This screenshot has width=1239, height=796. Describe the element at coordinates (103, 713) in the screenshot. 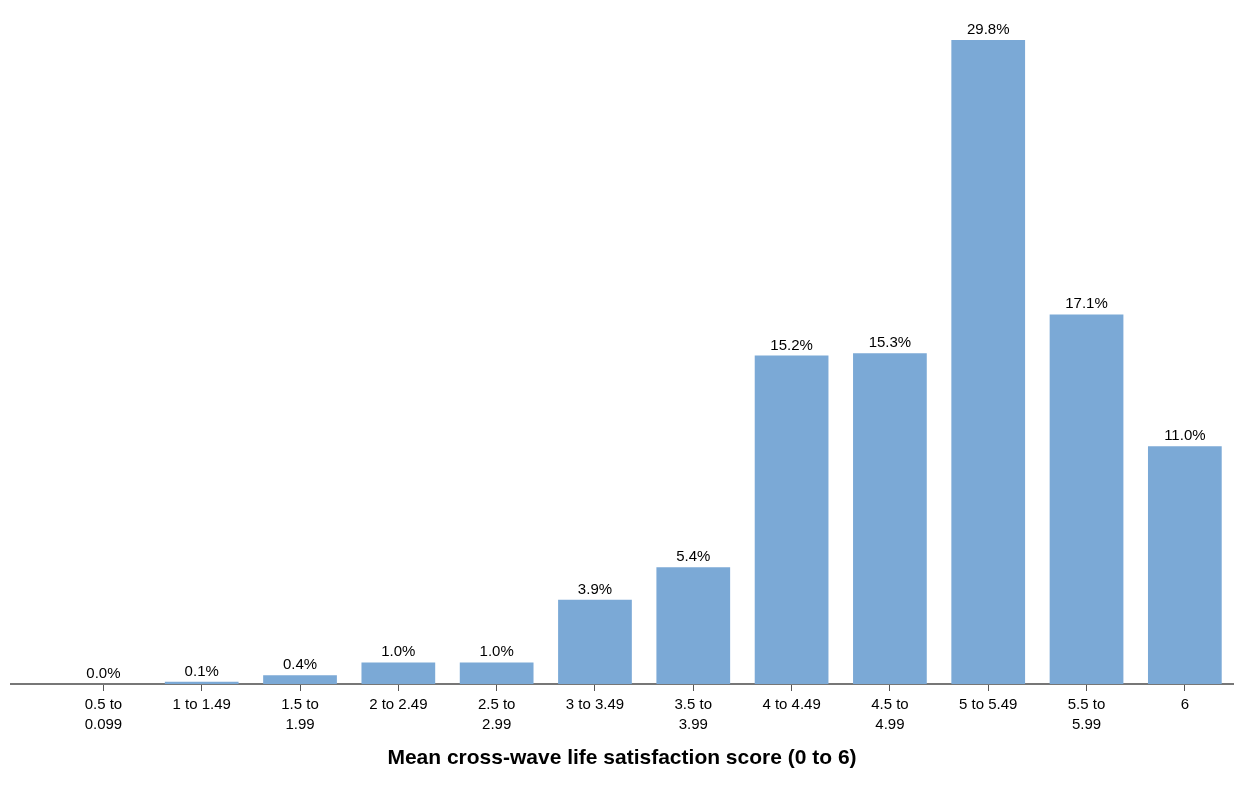

I see `x-tick-label: 0.5 to 0.099` at that location.